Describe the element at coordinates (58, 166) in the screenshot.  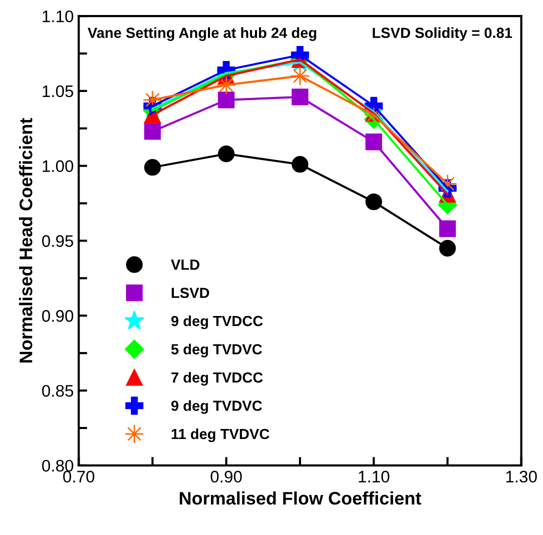
I see `y-tick-label: 1.00` at that location.